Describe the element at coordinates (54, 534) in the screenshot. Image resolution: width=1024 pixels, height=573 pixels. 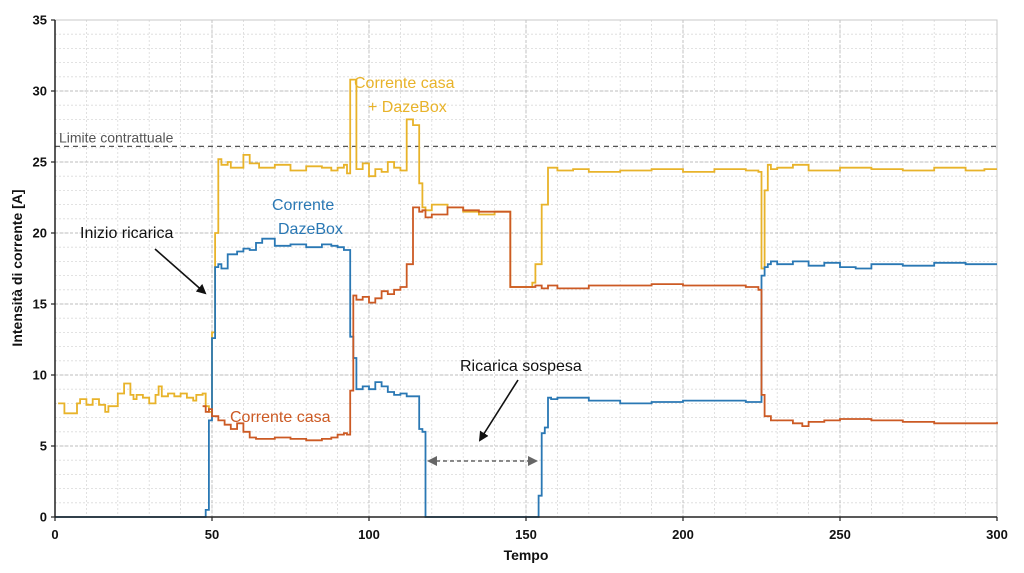
I see `x-tick-label: 0` at that location.